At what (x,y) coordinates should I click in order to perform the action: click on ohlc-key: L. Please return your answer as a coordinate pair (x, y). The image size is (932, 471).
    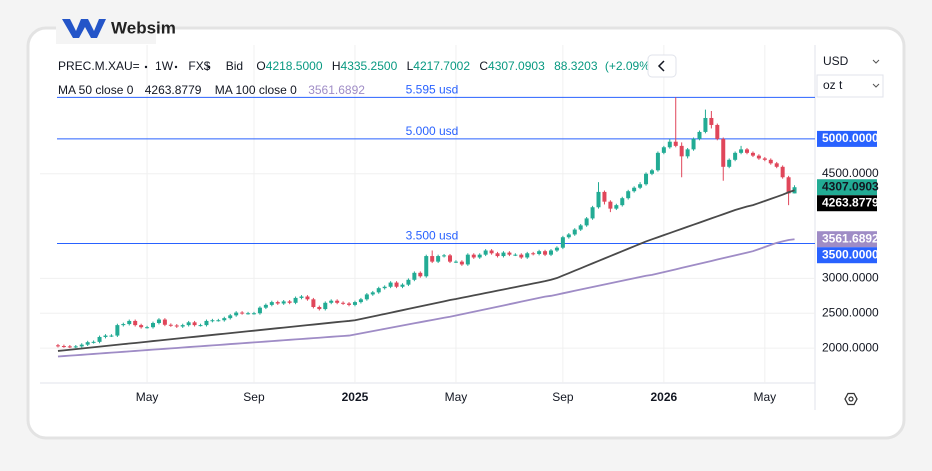
    Looking at the image, I should click on (410, 66).